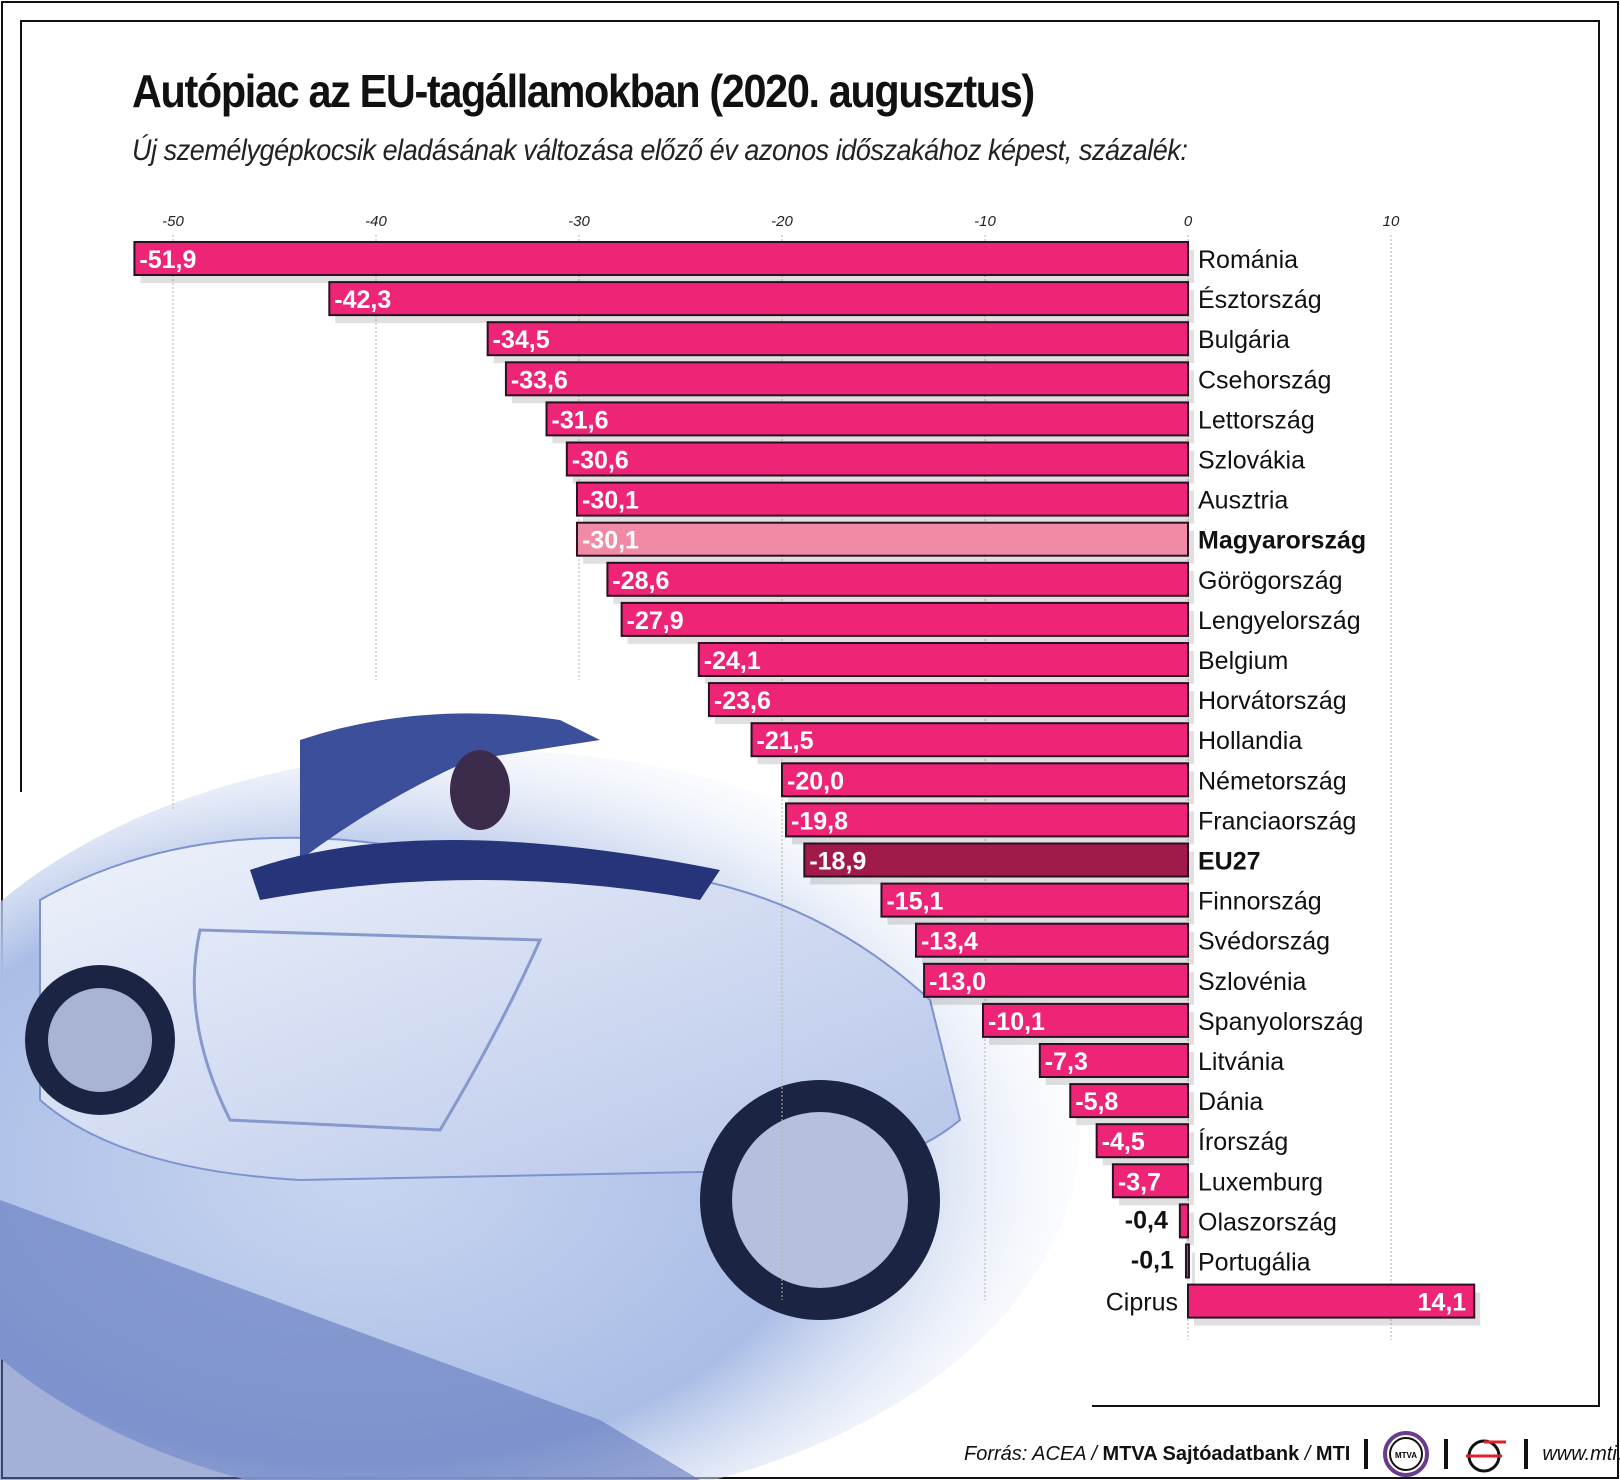 The image size is (1620, 1480). What do you see at coordinates (1333, 1453) in the screenshot?
I see `source-mti: MTI` at bounding box center [1333, 1453].